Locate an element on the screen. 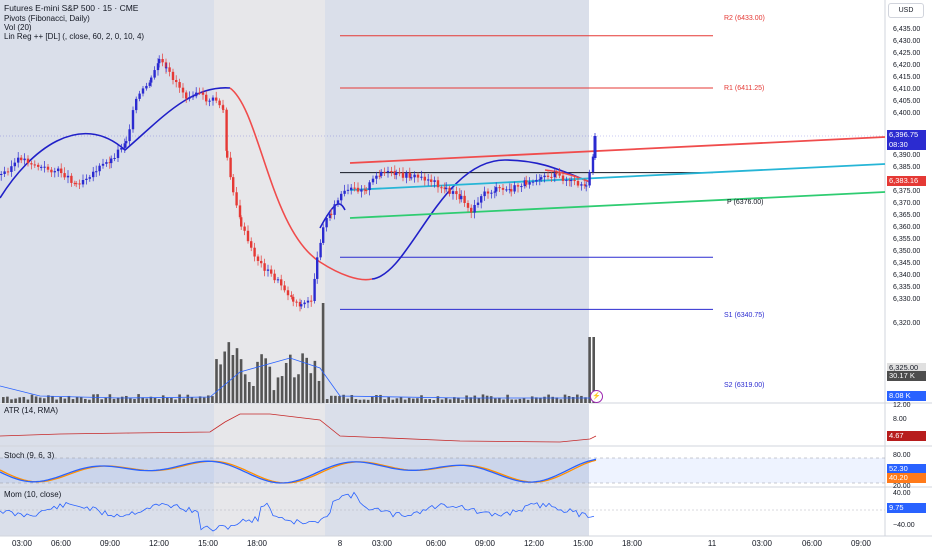 This screenshot has height=550, width=932. linreg-curve-tip is located at coordinates (567, 176).